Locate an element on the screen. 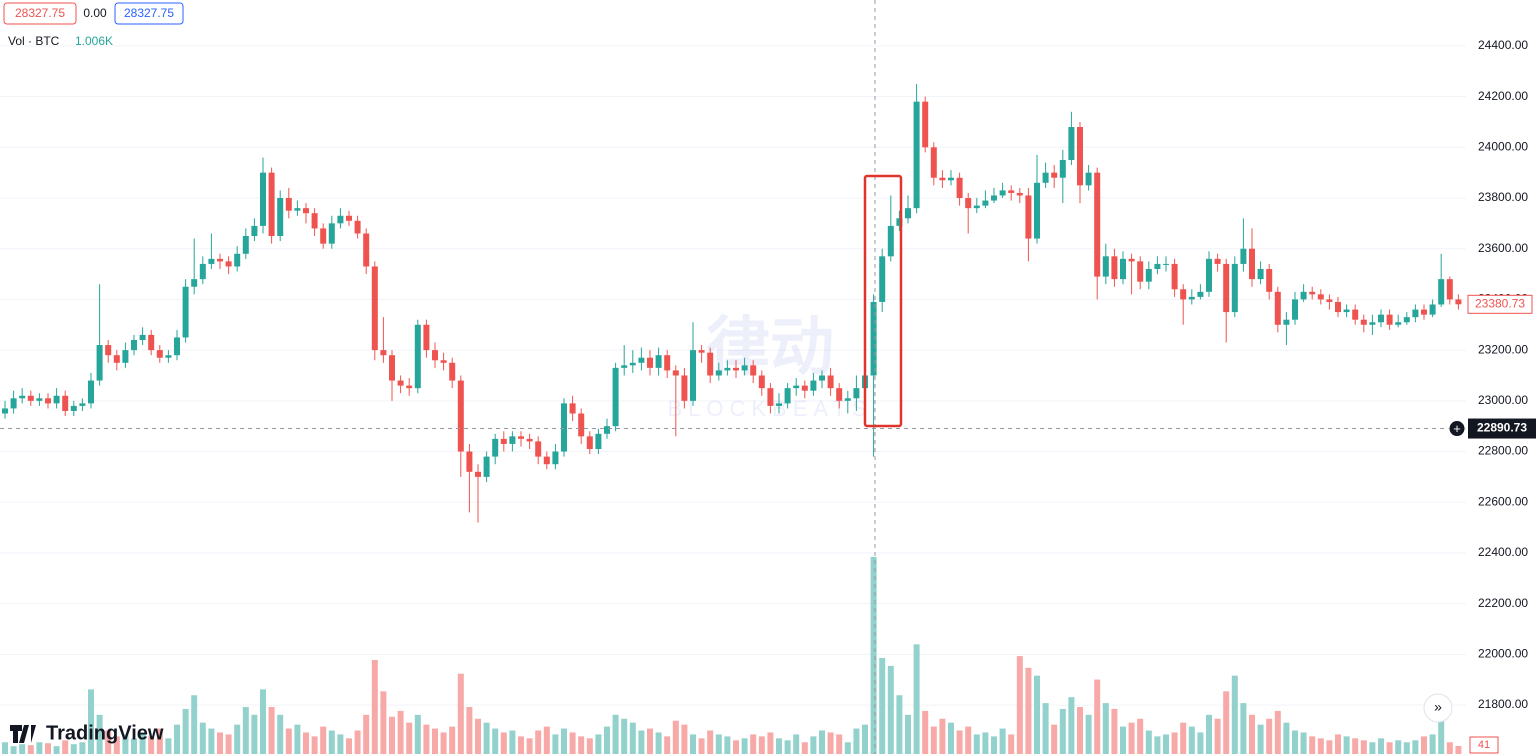 This screenshot has width=1538, height=754. legend-change: 0.00 is located at coordinates (95, 13).